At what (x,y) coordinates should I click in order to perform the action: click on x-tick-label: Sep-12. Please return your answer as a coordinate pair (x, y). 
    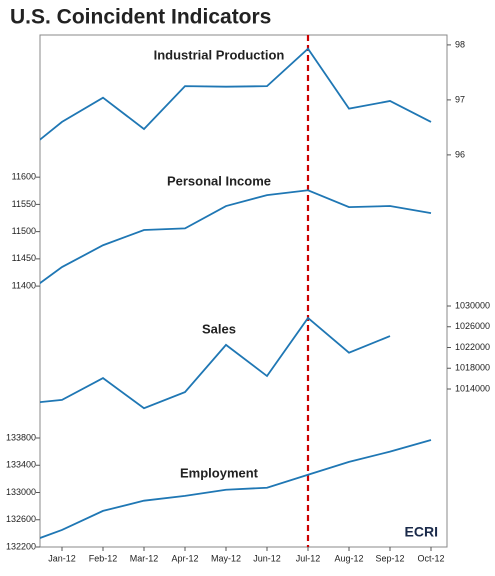
    Looking at the image, I should click on (389, 558).